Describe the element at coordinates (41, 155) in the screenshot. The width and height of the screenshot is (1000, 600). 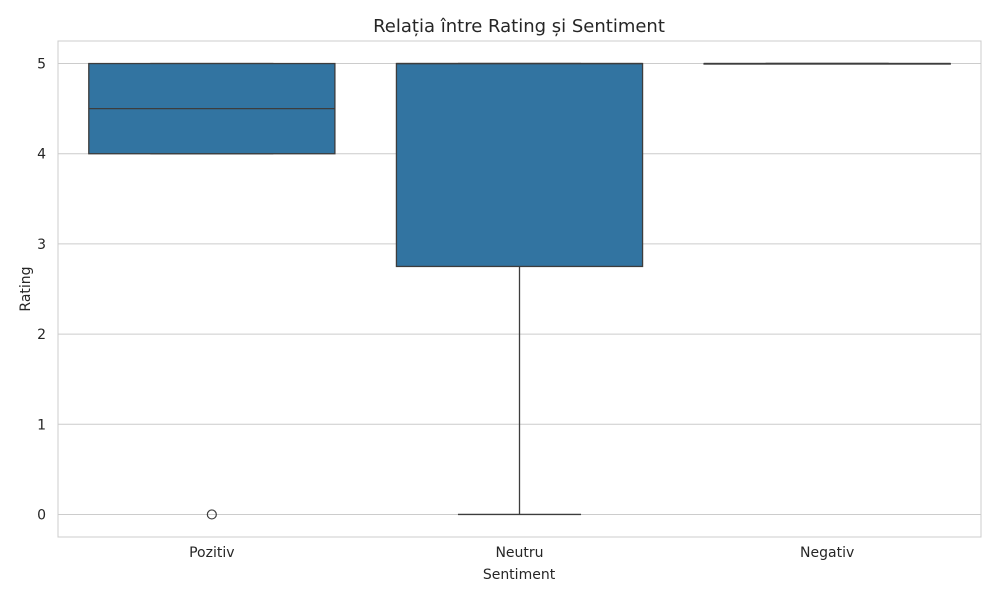
I see `y-tick-label: 4` at that location.